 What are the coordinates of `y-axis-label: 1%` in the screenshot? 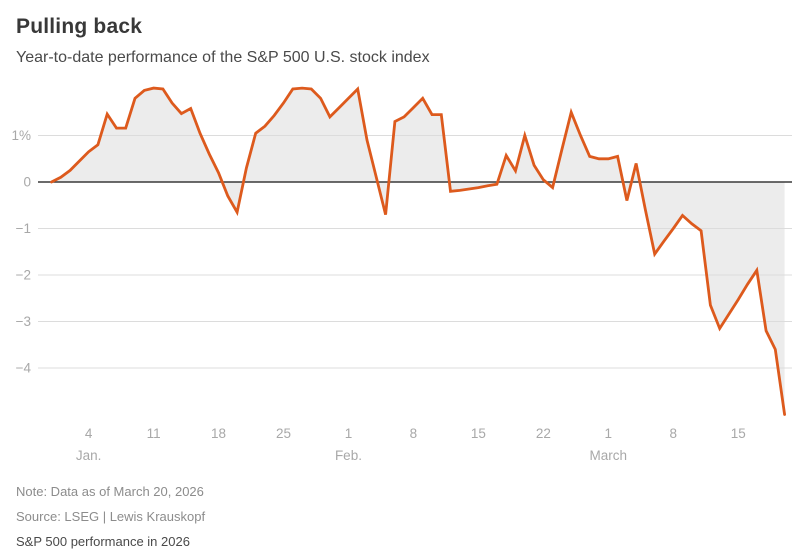 It's located at (21, 135).